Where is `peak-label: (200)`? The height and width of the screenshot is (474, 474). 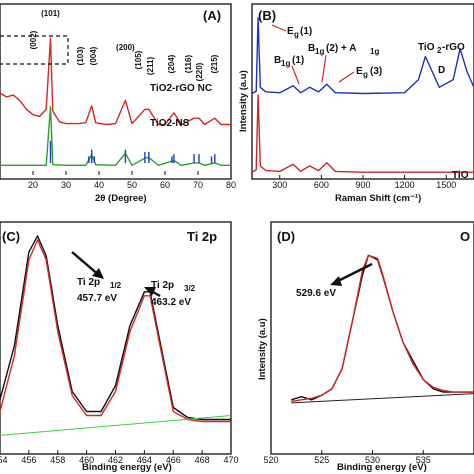 peak-label: (200) is located at coordinates (125, 47).